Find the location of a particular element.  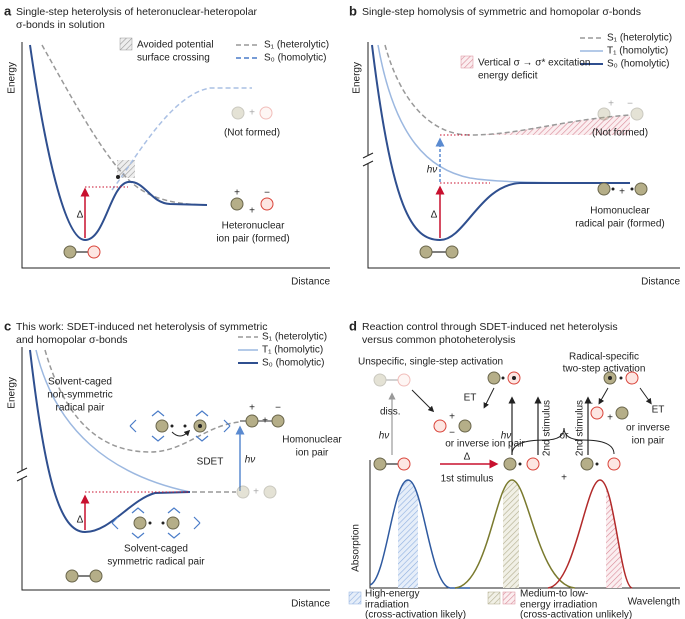

y-axis: Energy is located at coordinates (357, 78).